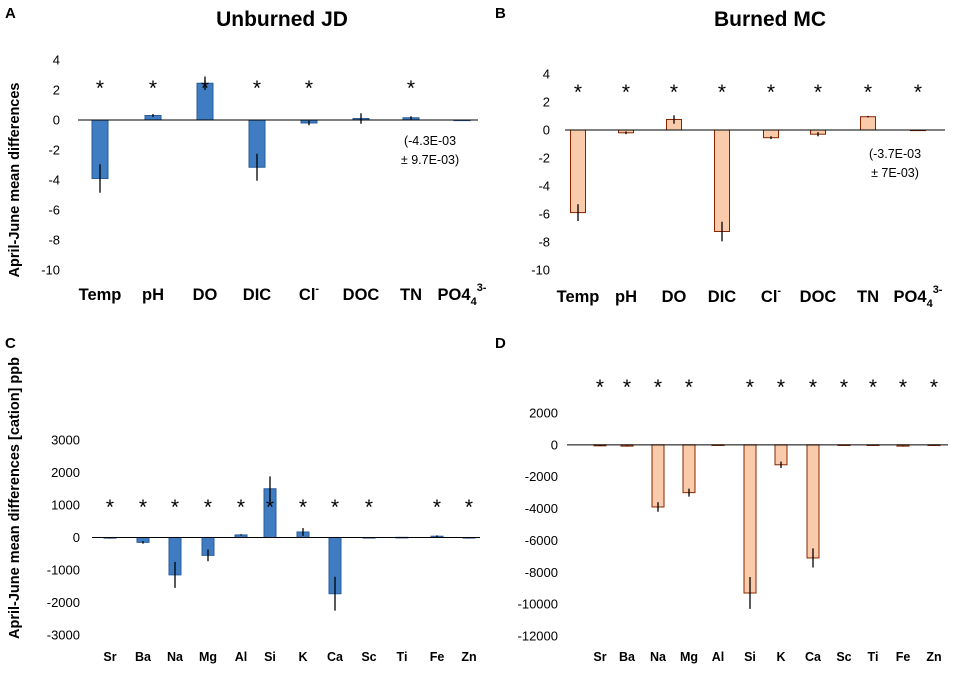  Describe the element at coordinates (63, 570) in the screenshot. I see `y-tick-label: -1000` at that location.